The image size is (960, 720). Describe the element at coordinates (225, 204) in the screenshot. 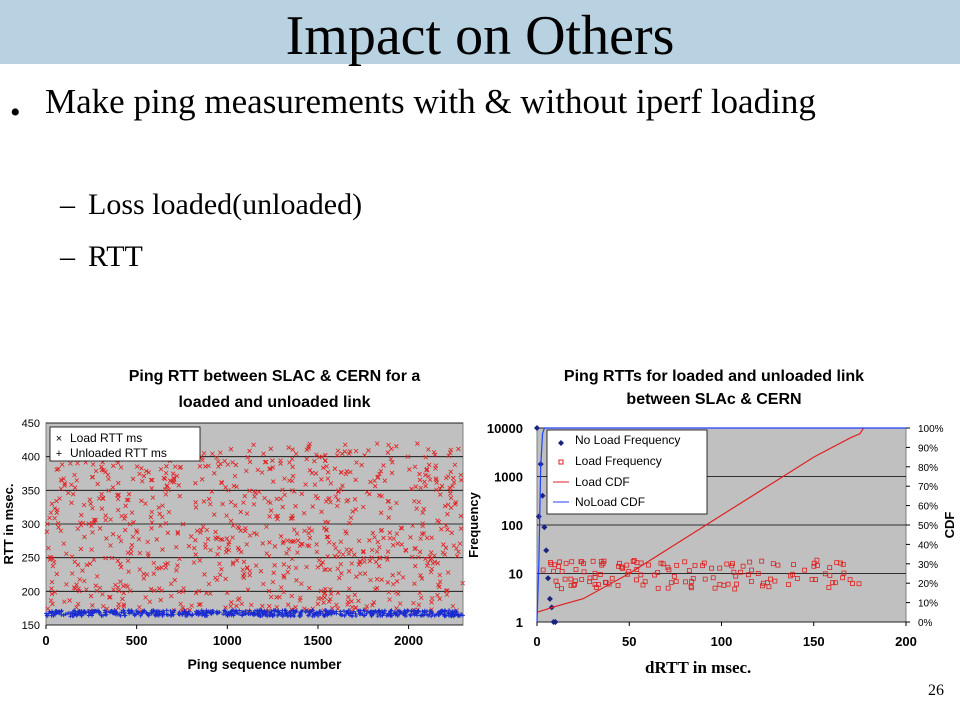

I see `sub-bullet-loss: Loss loaded(unloaded)` at that location.